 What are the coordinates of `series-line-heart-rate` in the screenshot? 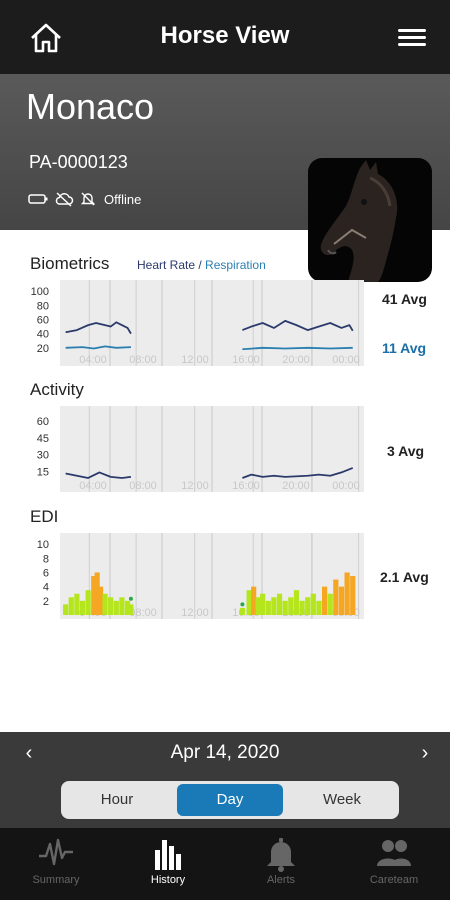 It's located at (298, 325).